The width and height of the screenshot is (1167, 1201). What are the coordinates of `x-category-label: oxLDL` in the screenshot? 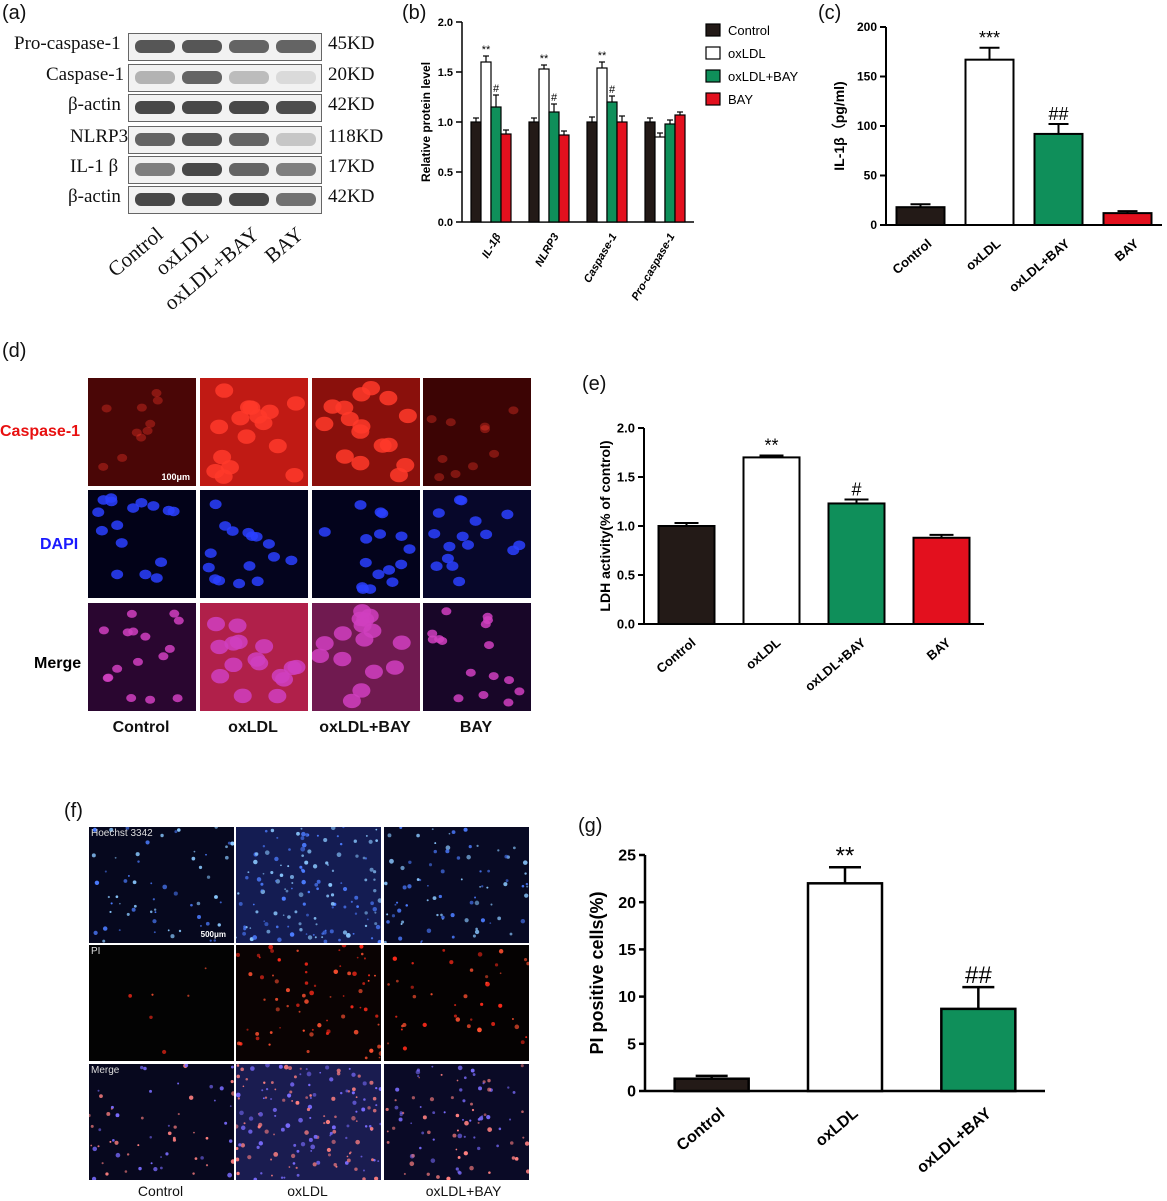 It's located at (837, 1127).